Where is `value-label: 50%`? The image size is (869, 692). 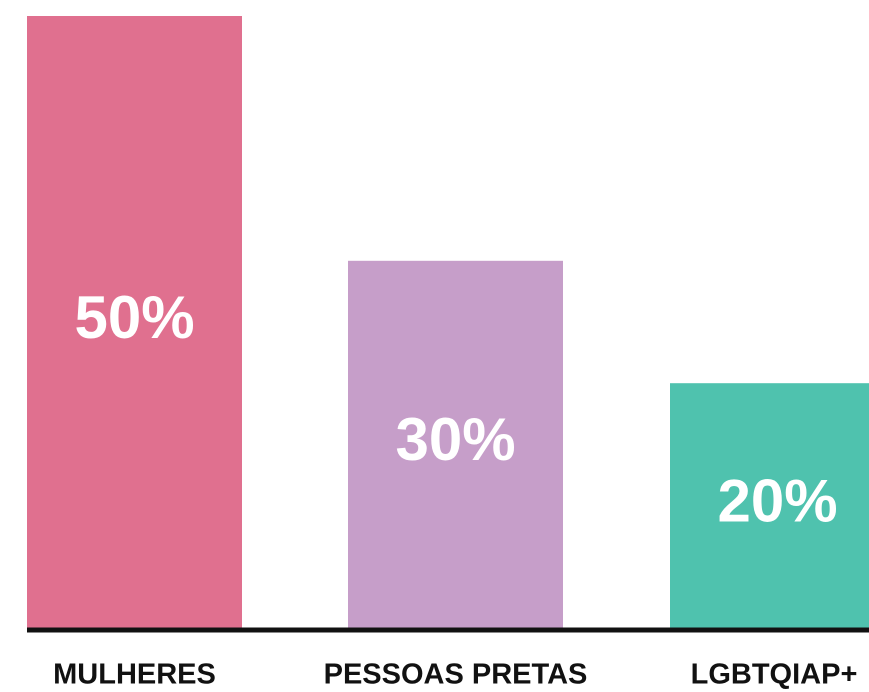 value-label: 50% is located at coordinates (134, 317).